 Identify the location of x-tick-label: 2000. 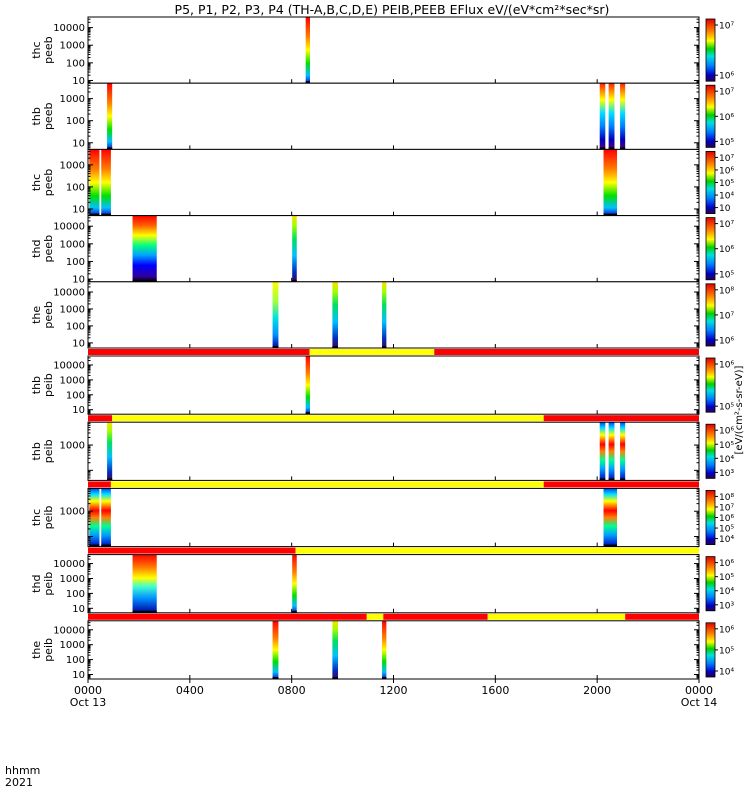
(597, 690).